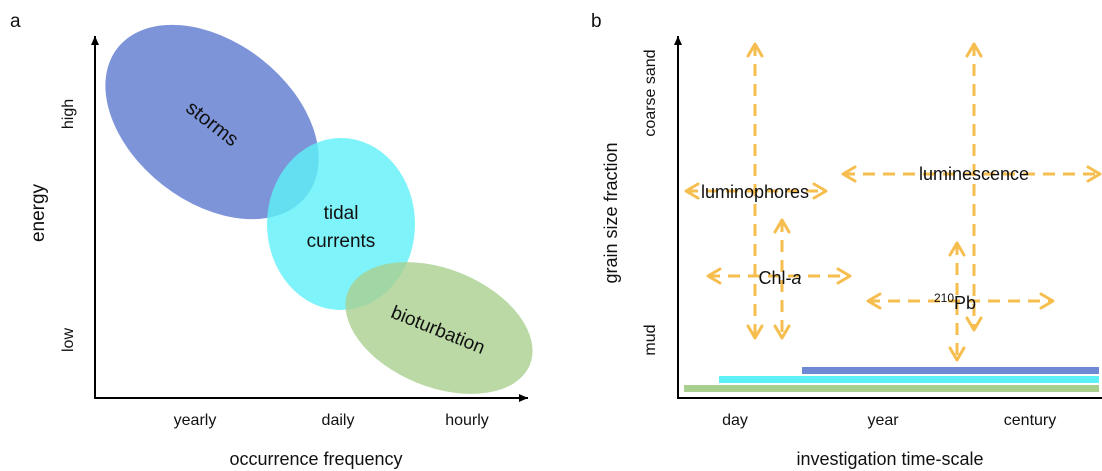  What do you see at coordinates (889, 459) in the screenshot?
I see `panel-b-x-label: investigation time-scale` at bounding box center [889, 459].